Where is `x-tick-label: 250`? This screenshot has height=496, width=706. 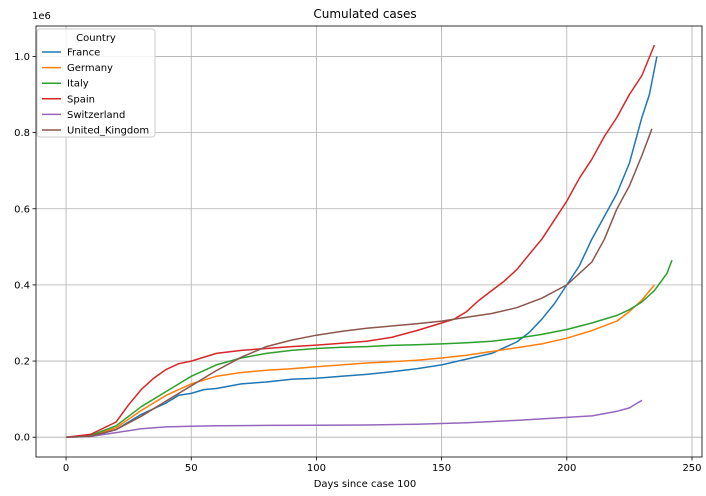 x-tick-label: 250 is located at coordinates (691, 468).